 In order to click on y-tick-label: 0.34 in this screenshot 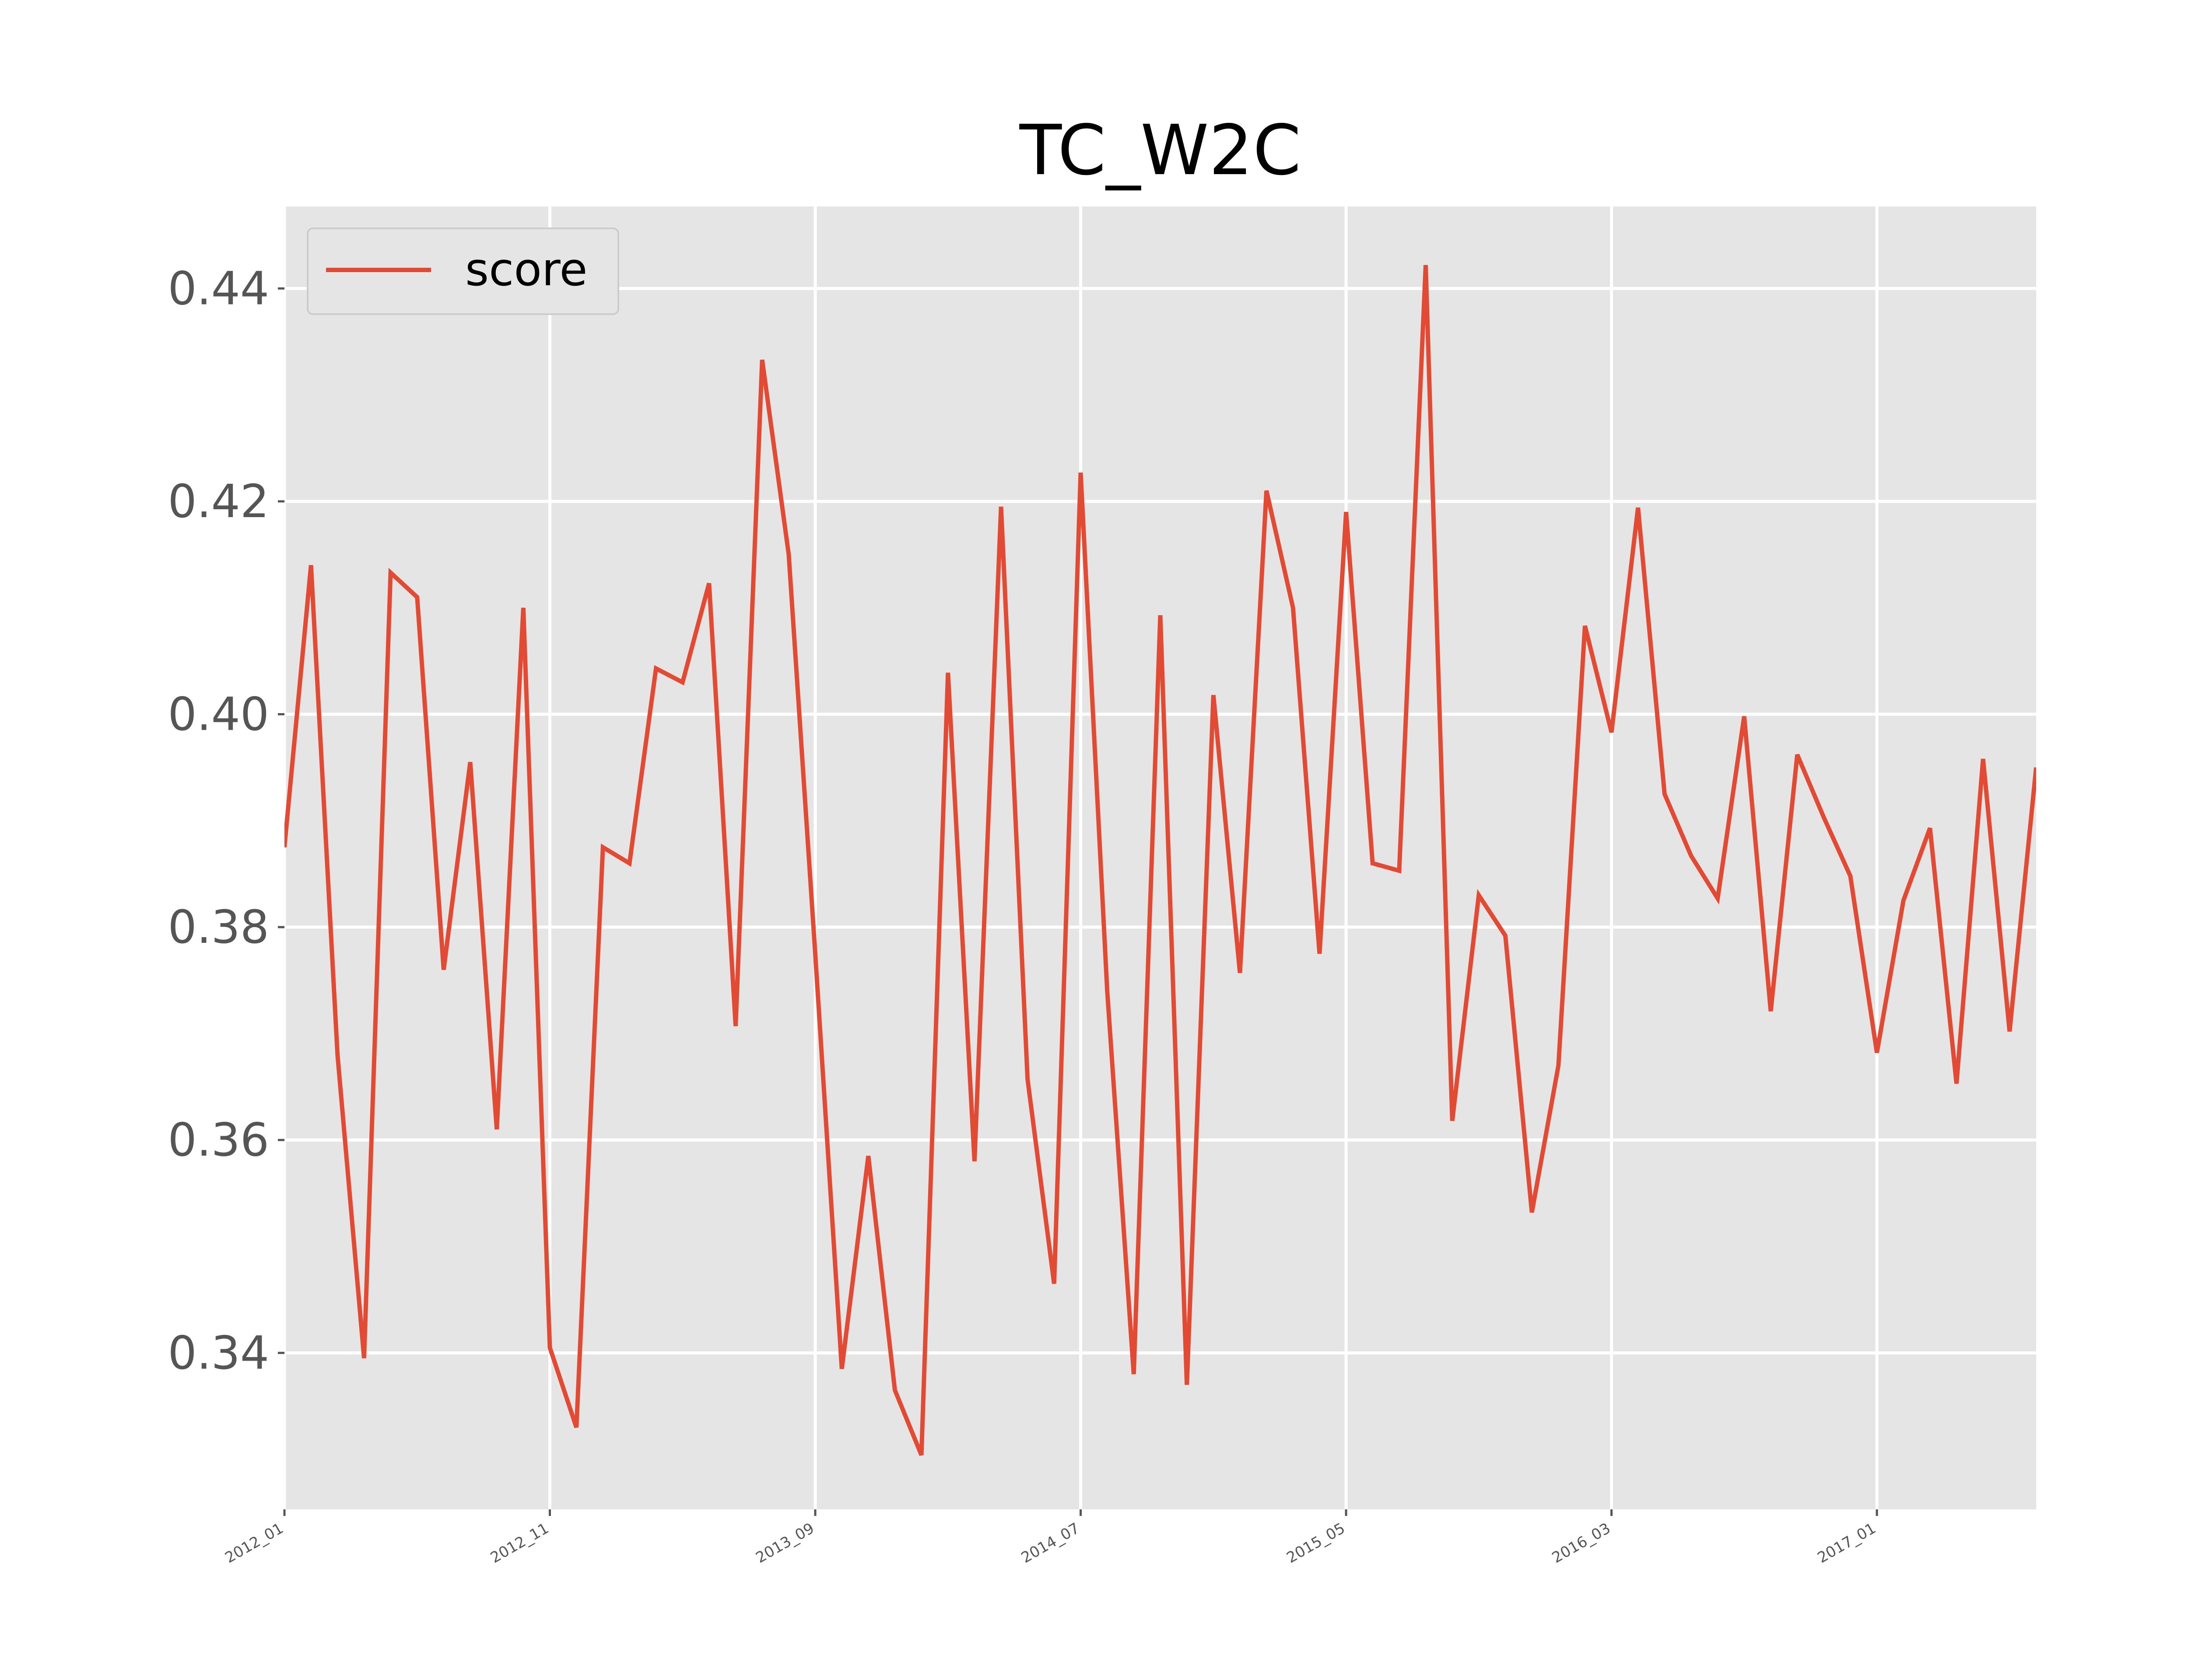, I will do `click(218, 1352)`.